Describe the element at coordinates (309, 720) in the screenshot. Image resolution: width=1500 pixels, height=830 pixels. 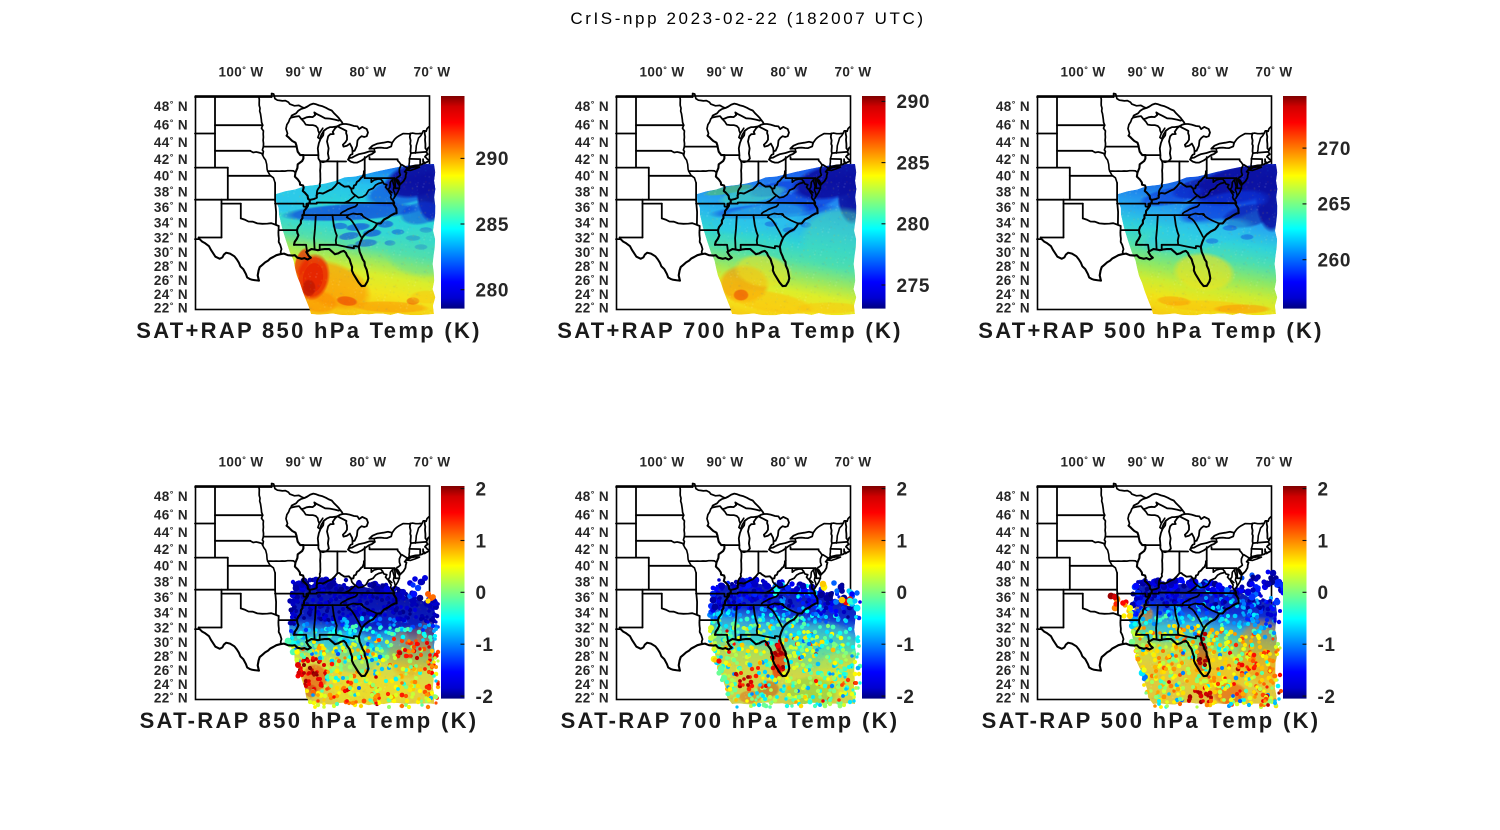
I see `svg-text: SAT-RAP 850 hPa Temp (K)` at that location.